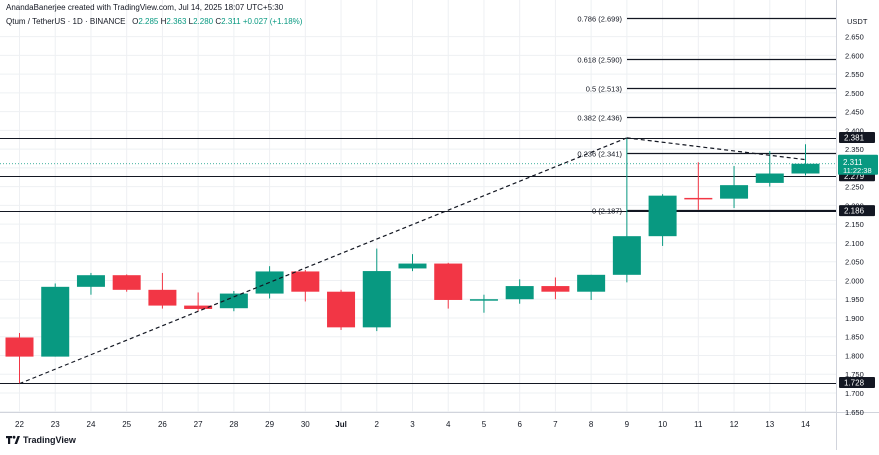 The height and width of the screenshot is (455, 879). Describe the element at coordinates (854, 280) in the screenshot. I see `y-tick-label: 2.000` at that location.